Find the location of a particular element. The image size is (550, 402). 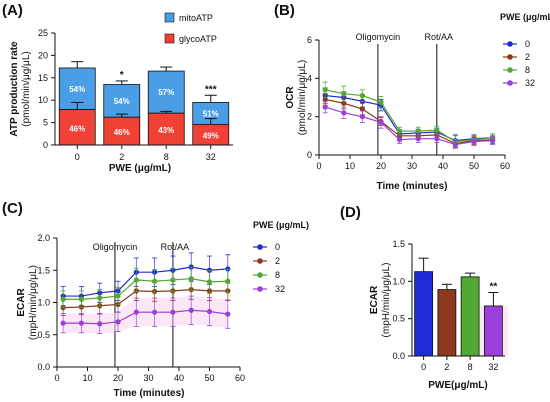

panel-a-x-tick-label: 32 is located at coordinates (211, 157).